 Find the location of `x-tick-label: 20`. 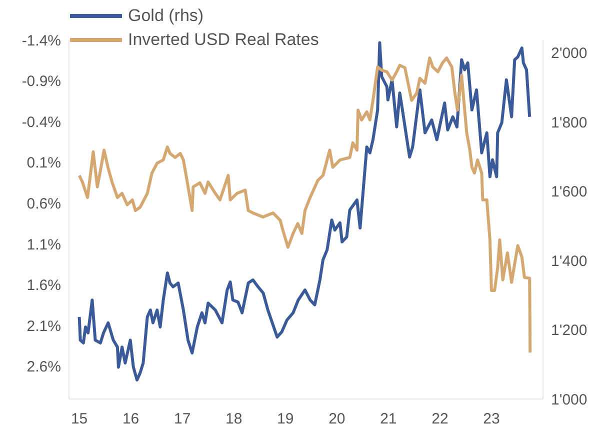

x-tick-label: 20 is located at coordinates (337, 419).